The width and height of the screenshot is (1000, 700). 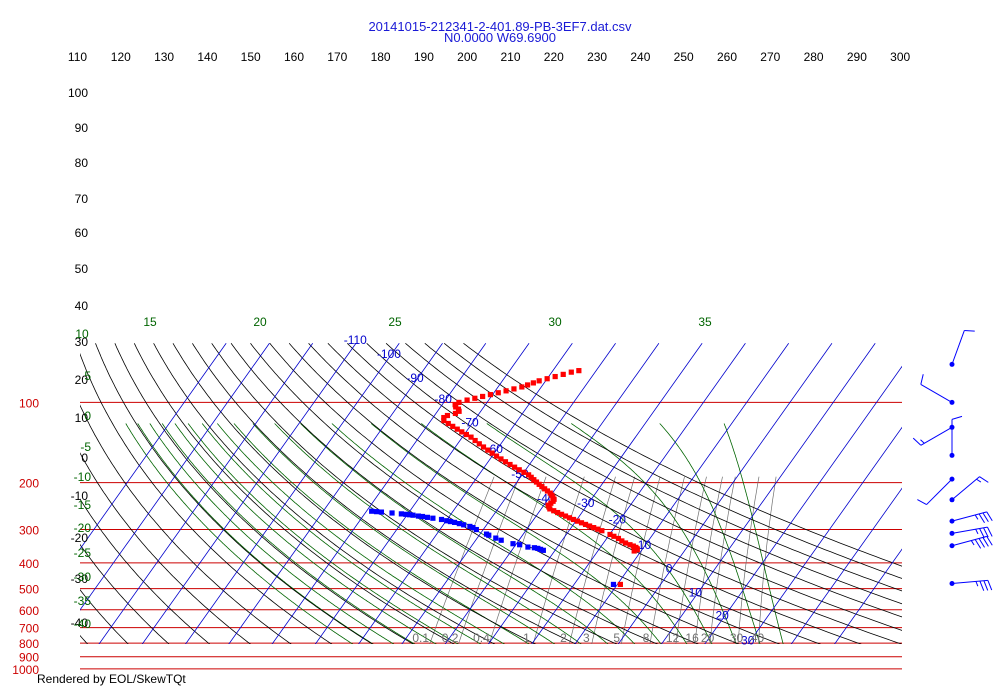 What do you see at coordinates (420, 638) in the screenshot?
I see `mixing-ratio-label: 0.1` at bounding box center [420, 638].